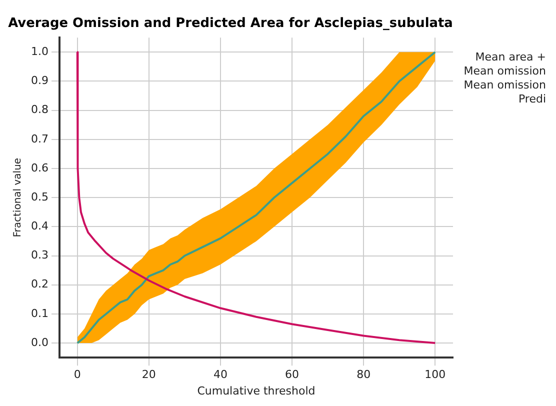 This screenshot has width=556, height=406. Describe the element at coordinates (39, 197) in the screenshot. I see `y-tick-label: 0.5` at that location.